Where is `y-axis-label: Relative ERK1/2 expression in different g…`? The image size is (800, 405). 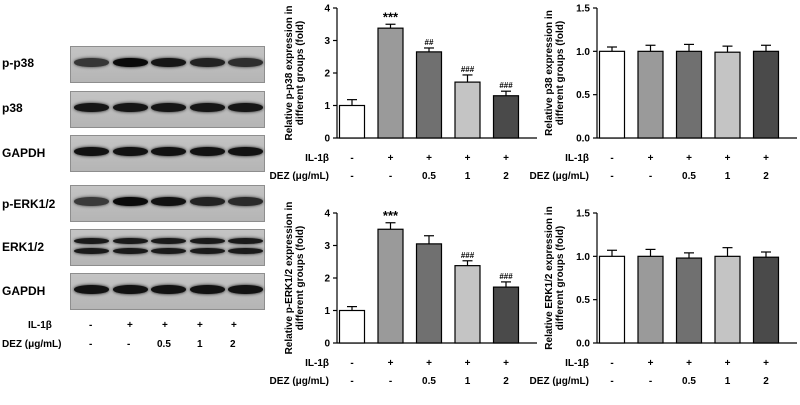 y-axis-label: Relative ERK1/2 expression in different g… is located at coordinates (555, 277).